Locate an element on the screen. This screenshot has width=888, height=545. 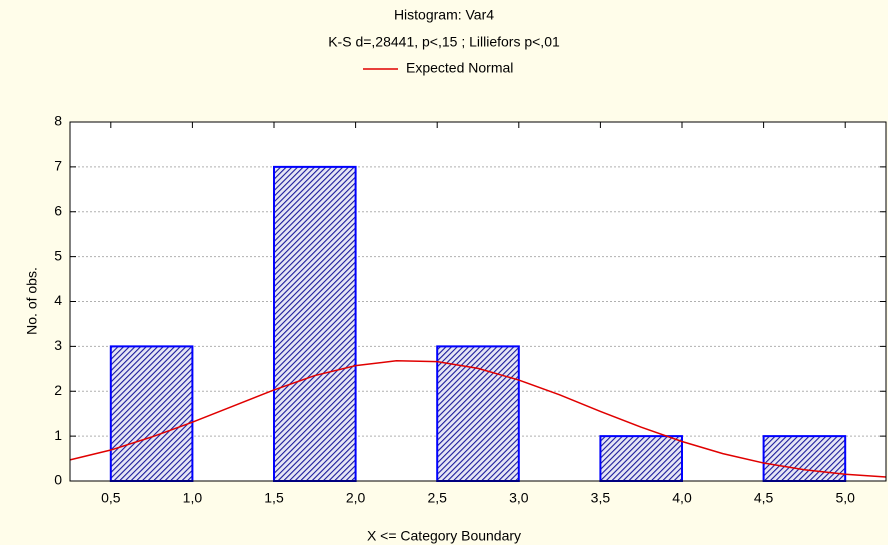
x-tick-label: 3,5 is located at coordinates (601, 498).